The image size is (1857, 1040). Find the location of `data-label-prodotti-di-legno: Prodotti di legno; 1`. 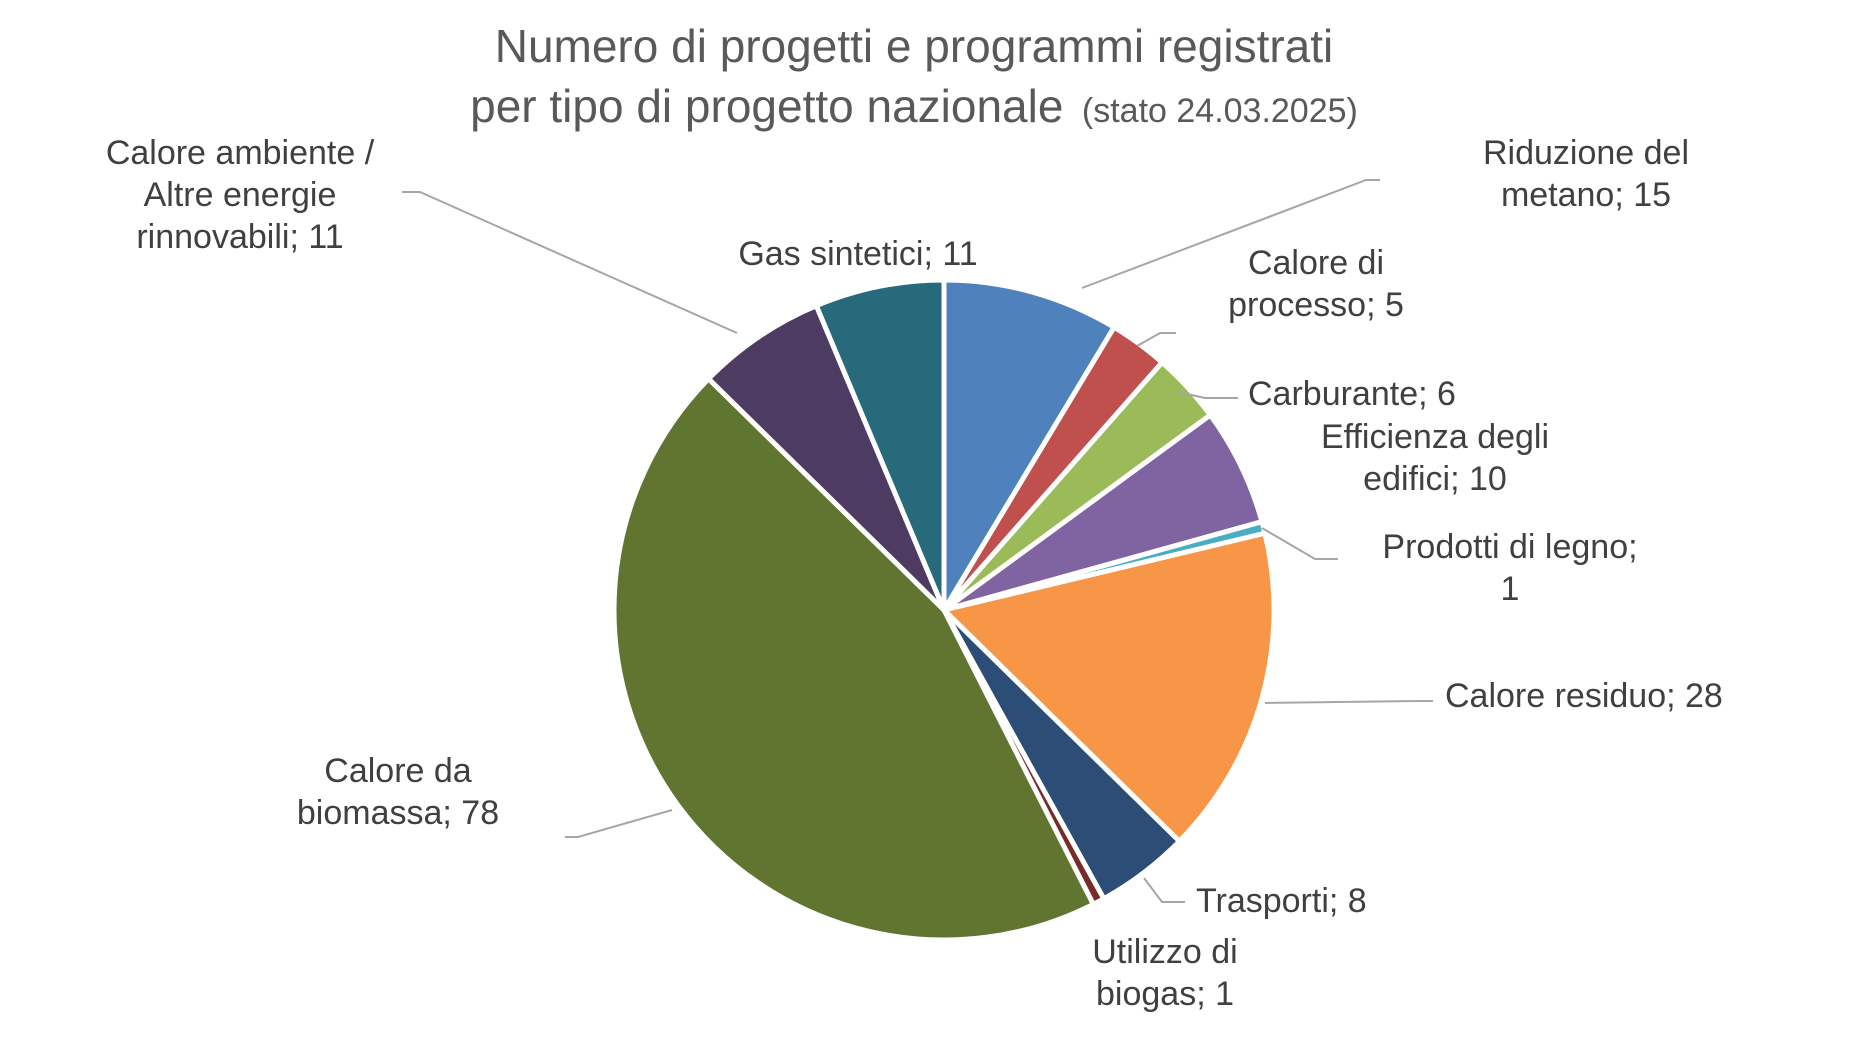

data-label-prodotti-di-legno: Prodotti di legno; 1 is located at coordinates (1509, 568).